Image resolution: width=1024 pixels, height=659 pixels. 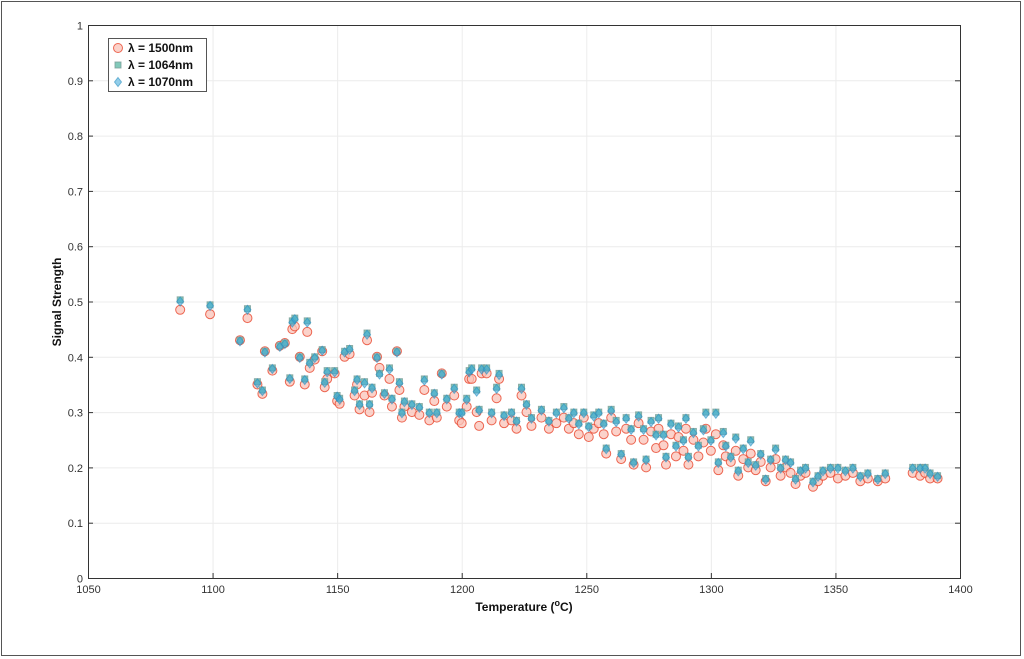 What do you see at coordinates (75, 469) in the screenshot?
I see `y-tick-label: 0.2` at bounding box center [75, 469].